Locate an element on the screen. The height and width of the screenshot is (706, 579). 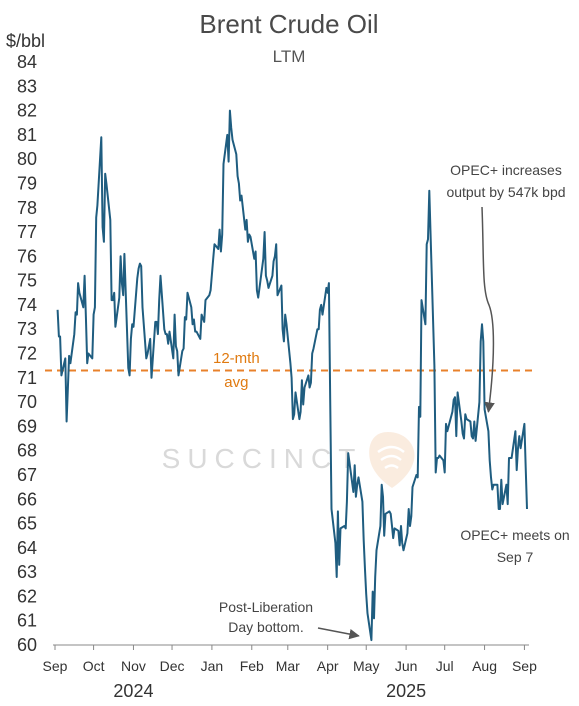
y-tick-label: 71 is located at coordinates (27, 378).